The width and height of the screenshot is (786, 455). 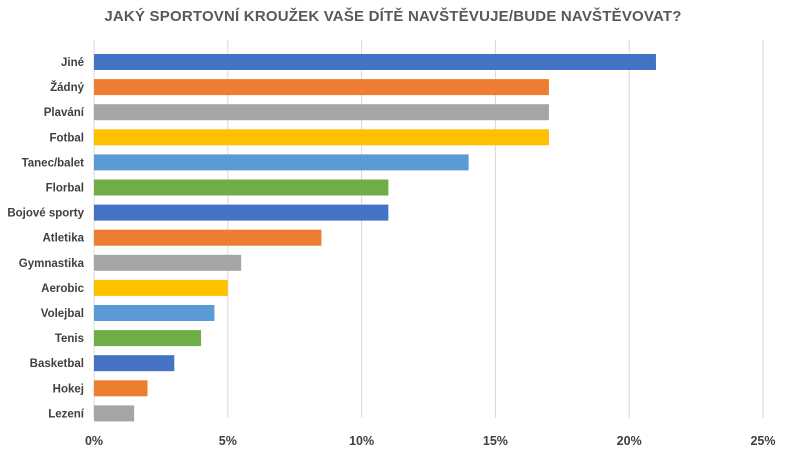 I want to click on category-label: Plavání, so click(x=64, y=113).